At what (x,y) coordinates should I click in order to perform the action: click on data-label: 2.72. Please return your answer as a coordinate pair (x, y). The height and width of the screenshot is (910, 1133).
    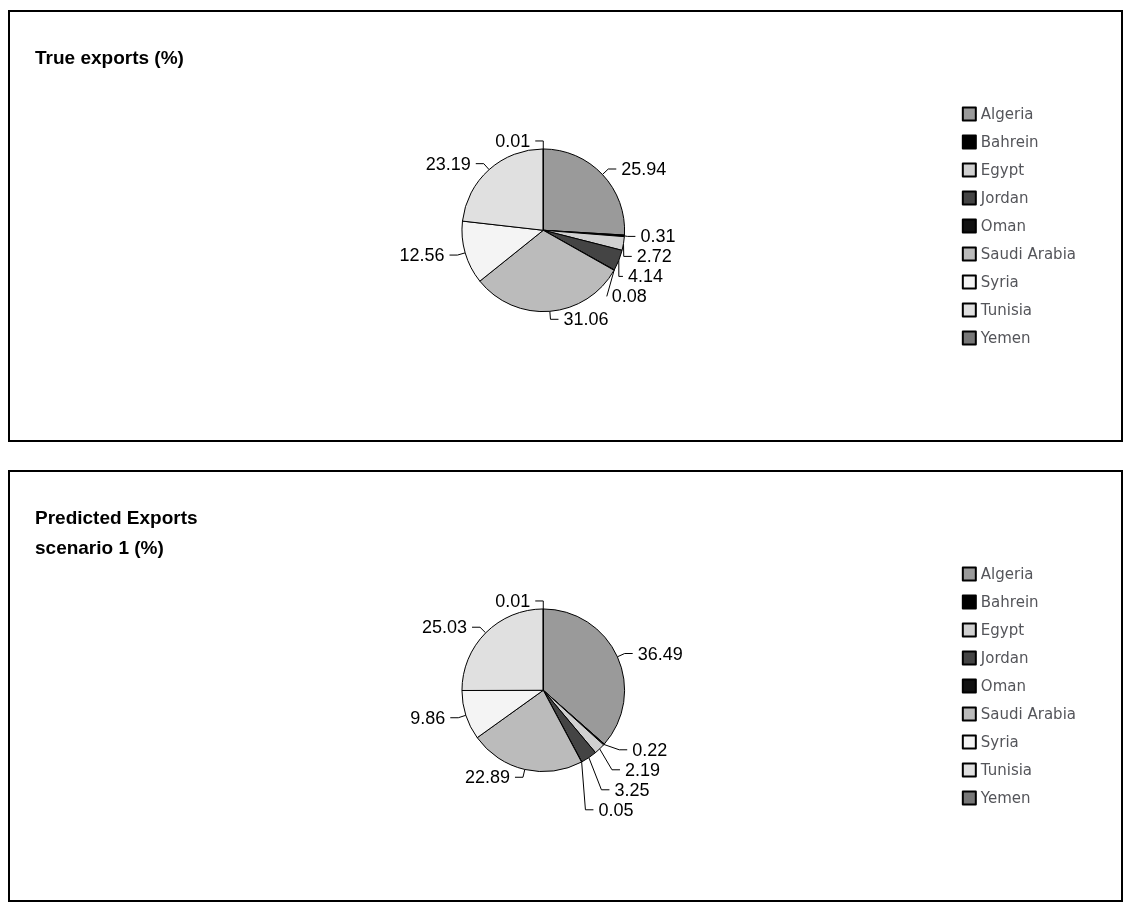
    Looking at the image, I should click on (654, 256).